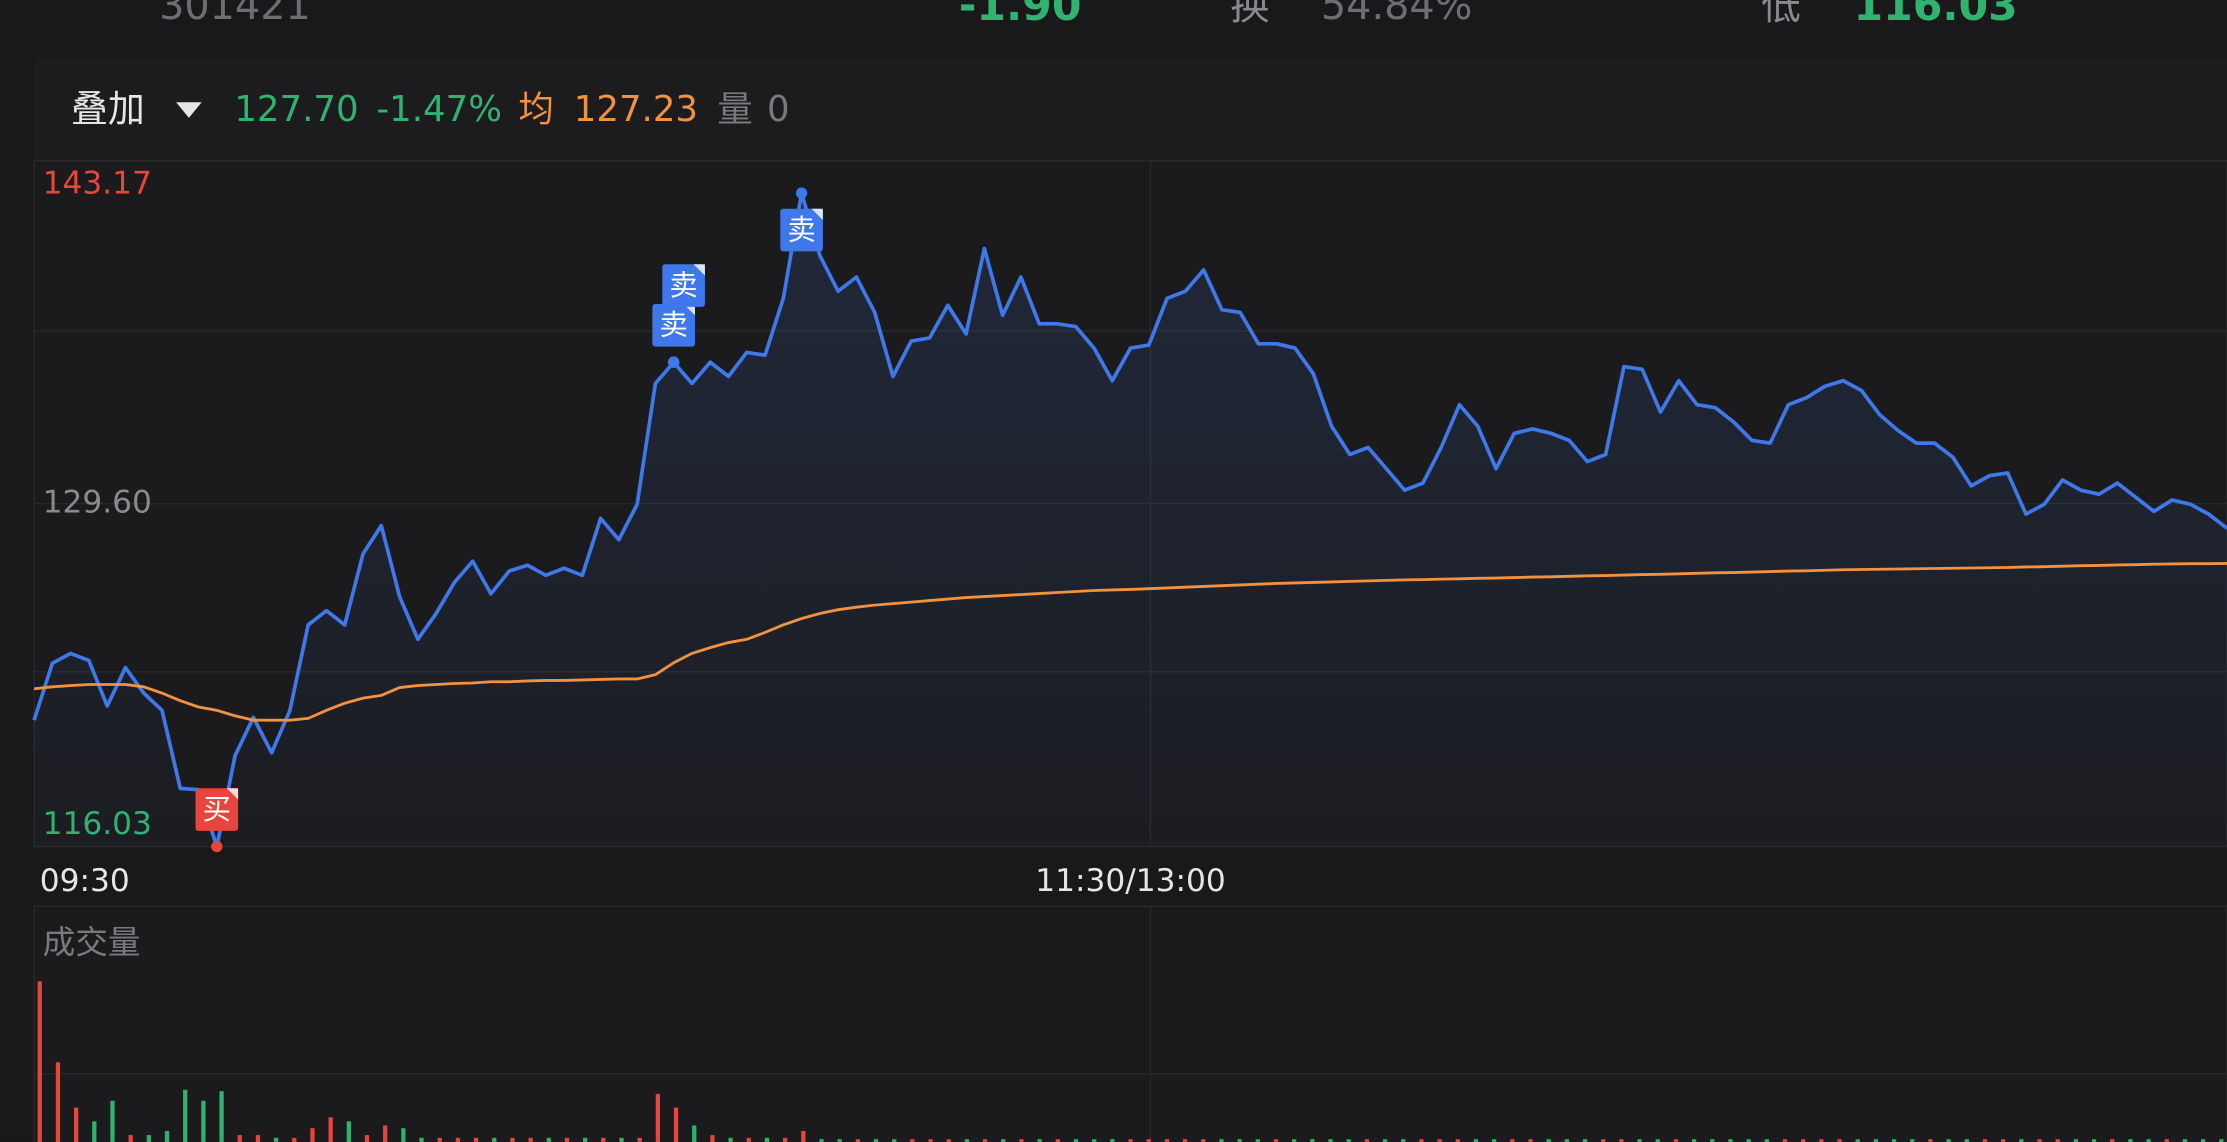 The height and width of the screenshot is (1142, 2227). What do you see at coordinates (97, 503) in the screenshot?
I see `y-tick-label: 129.60` at bounding box center [97, 503].